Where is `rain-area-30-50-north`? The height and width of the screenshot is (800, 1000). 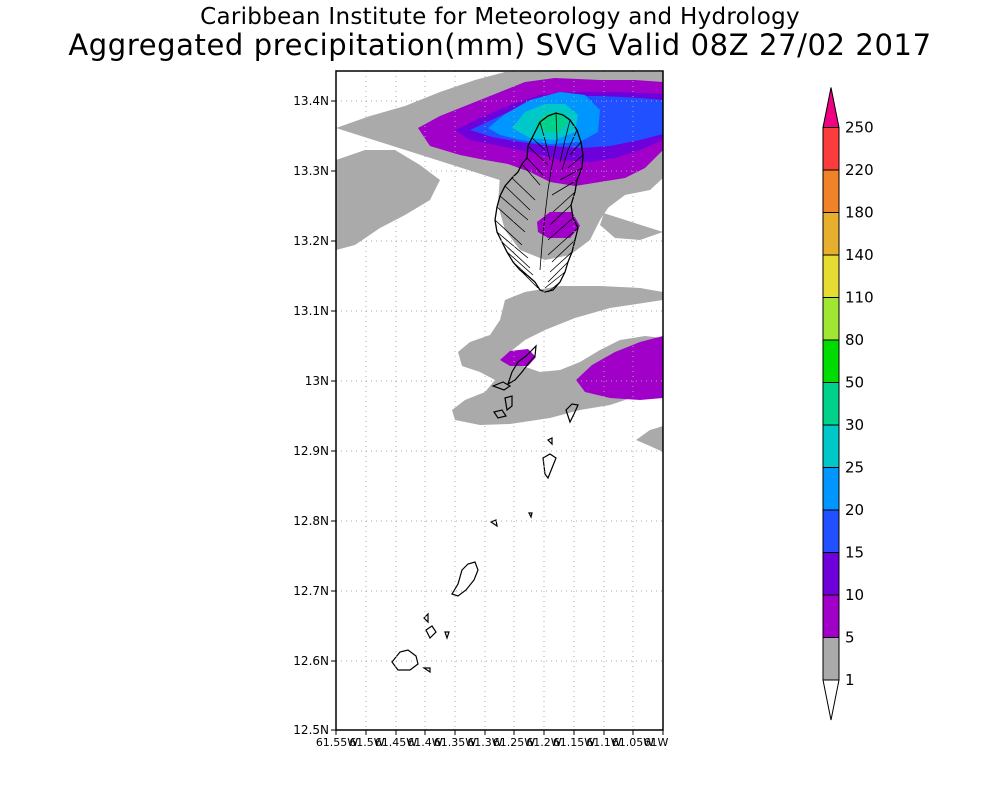 rain-area-30-50-north is located at coordinates (551, 122).